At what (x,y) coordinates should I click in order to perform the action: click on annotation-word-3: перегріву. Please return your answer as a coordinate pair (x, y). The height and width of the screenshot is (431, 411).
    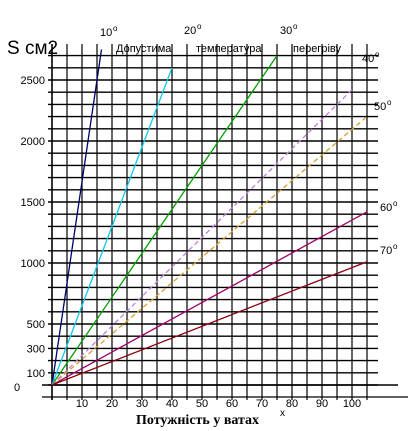
    Looking at the image, I should click on (317, 49).